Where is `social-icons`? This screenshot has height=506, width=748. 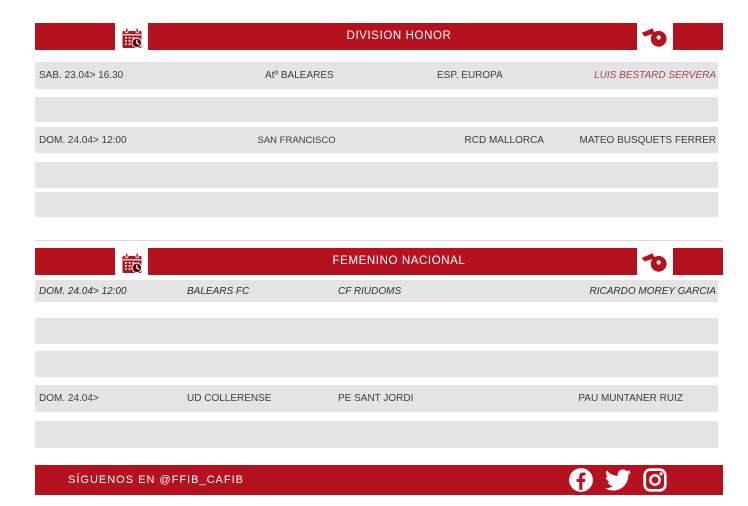 social-icons is located at coordinates (645, 480).